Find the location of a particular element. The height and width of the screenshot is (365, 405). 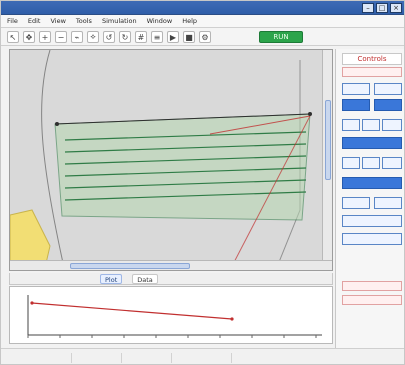

grid-icon: # is located at coordinates (141, 37).